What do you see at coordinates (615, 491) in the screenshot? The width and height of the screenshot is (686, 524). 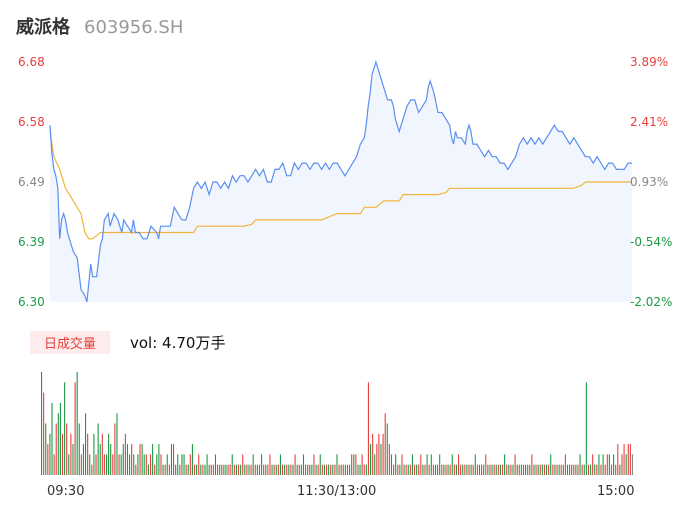 I see `x-tick-close: 15:00` at bounding box center [615, 491].